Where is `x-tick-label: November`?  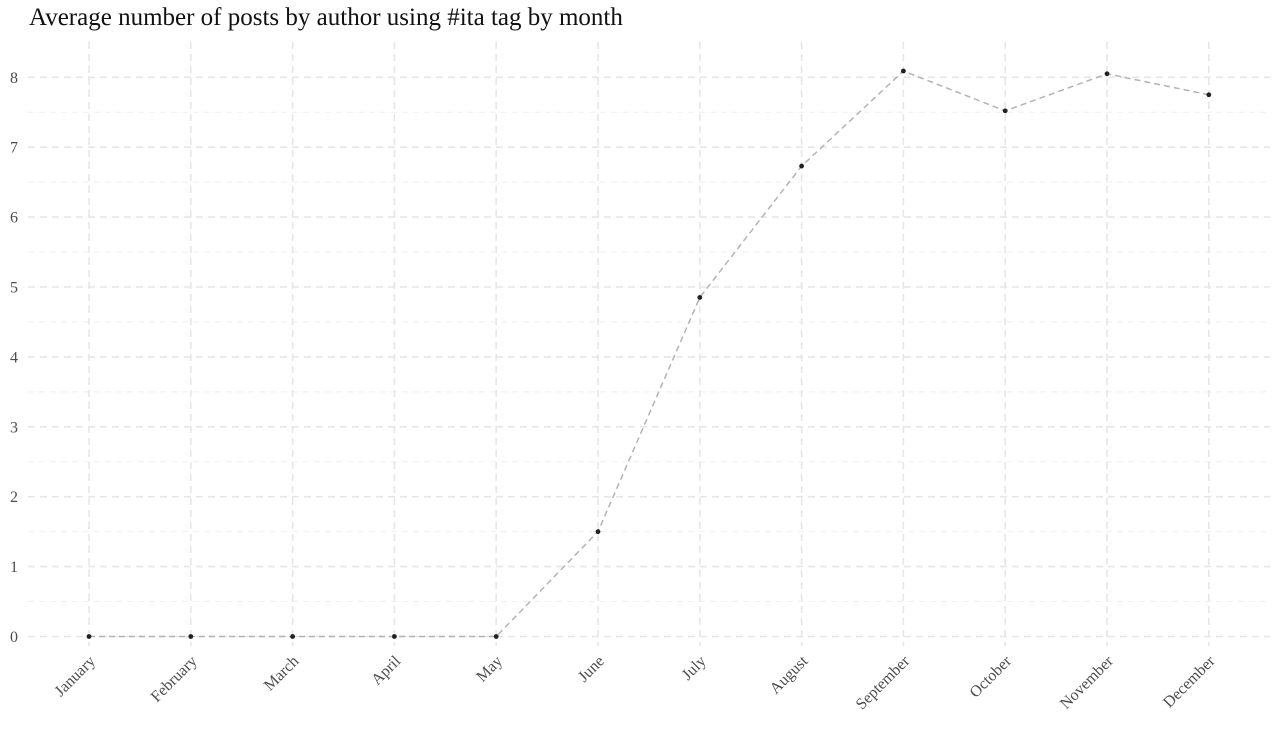
x-tick-label: November is located at coordinates (1087, 682).